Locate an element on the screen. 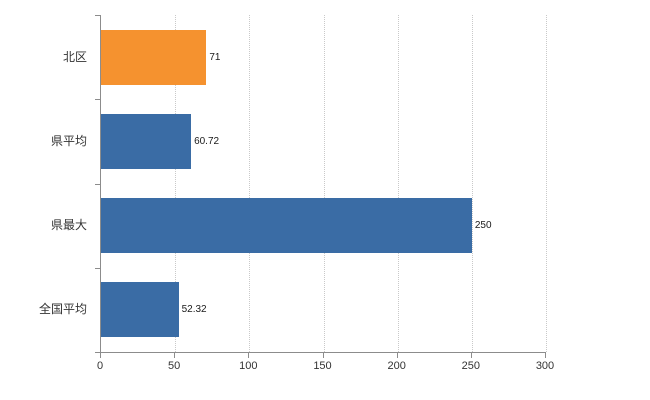  x-axis-tick-label: 100 is located at coordinates (248, 366).